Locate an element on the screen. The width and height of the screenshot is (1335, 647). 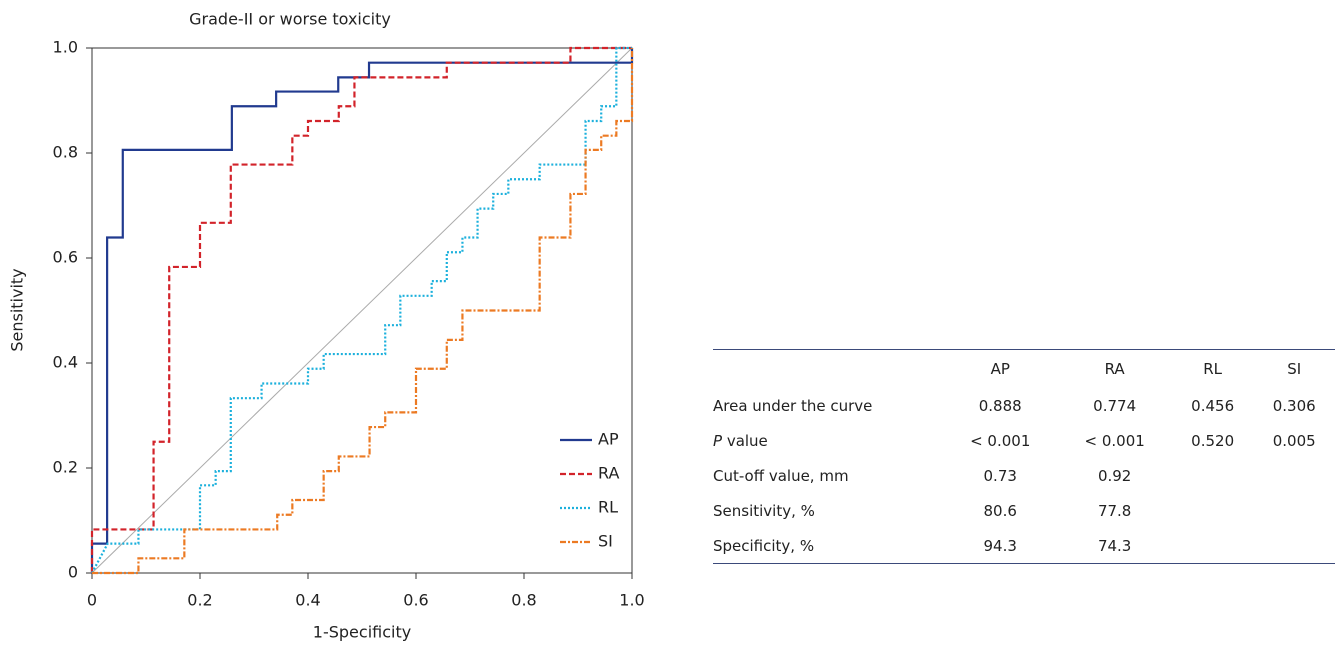
column-header: RL is located at coordinates (1213, 369).